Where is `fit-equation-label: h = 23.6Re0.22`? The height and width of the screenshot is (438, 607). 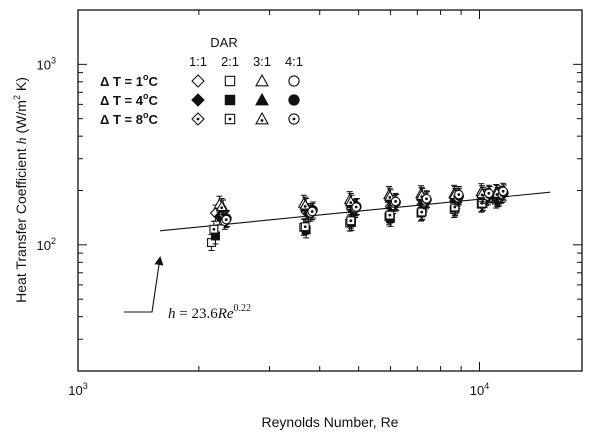 fit-equation-label: h = 23.6Re0.22 is located at coordinates (209, 312).